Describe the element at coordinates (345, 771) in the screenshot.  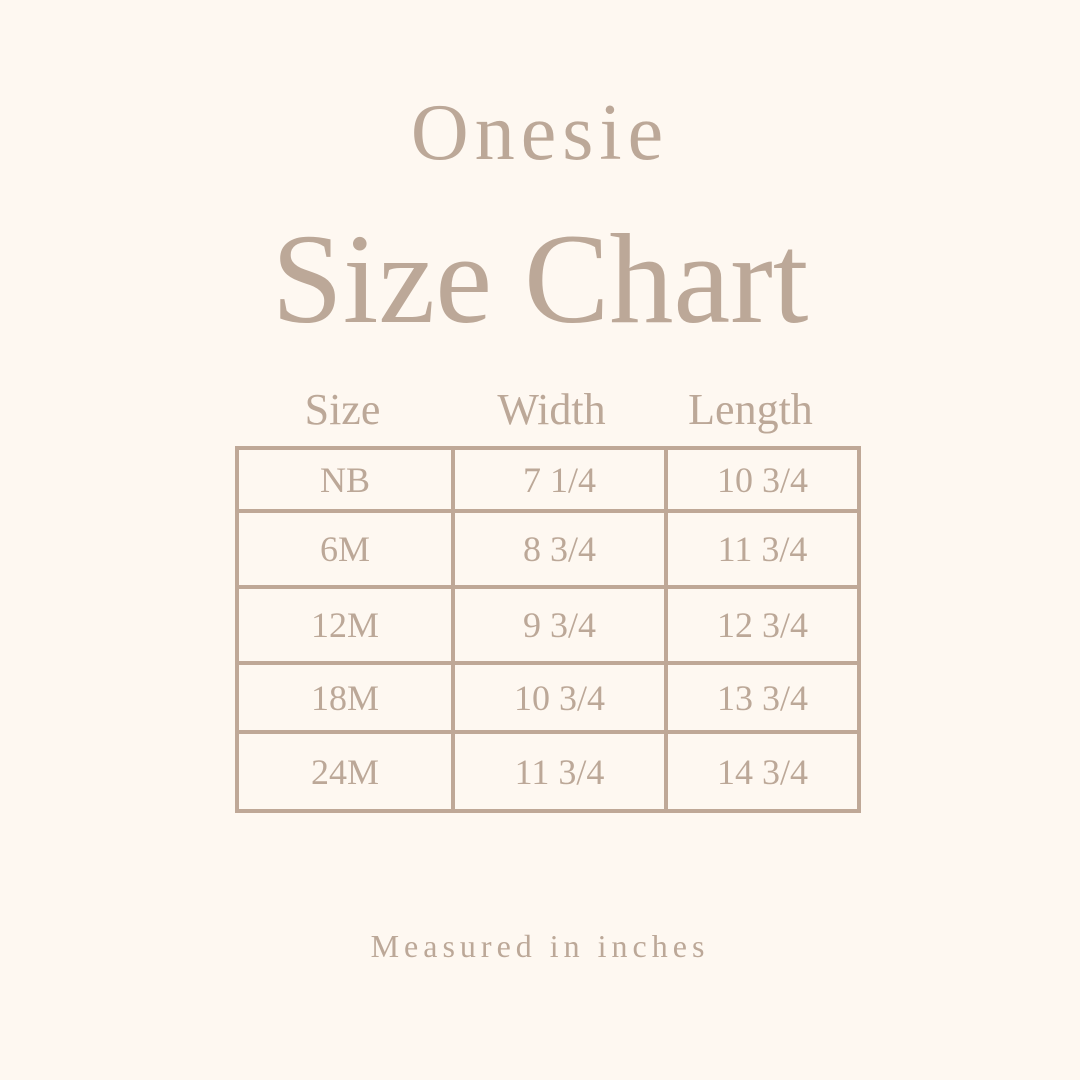
I see `cell-size: 24M` at that location.